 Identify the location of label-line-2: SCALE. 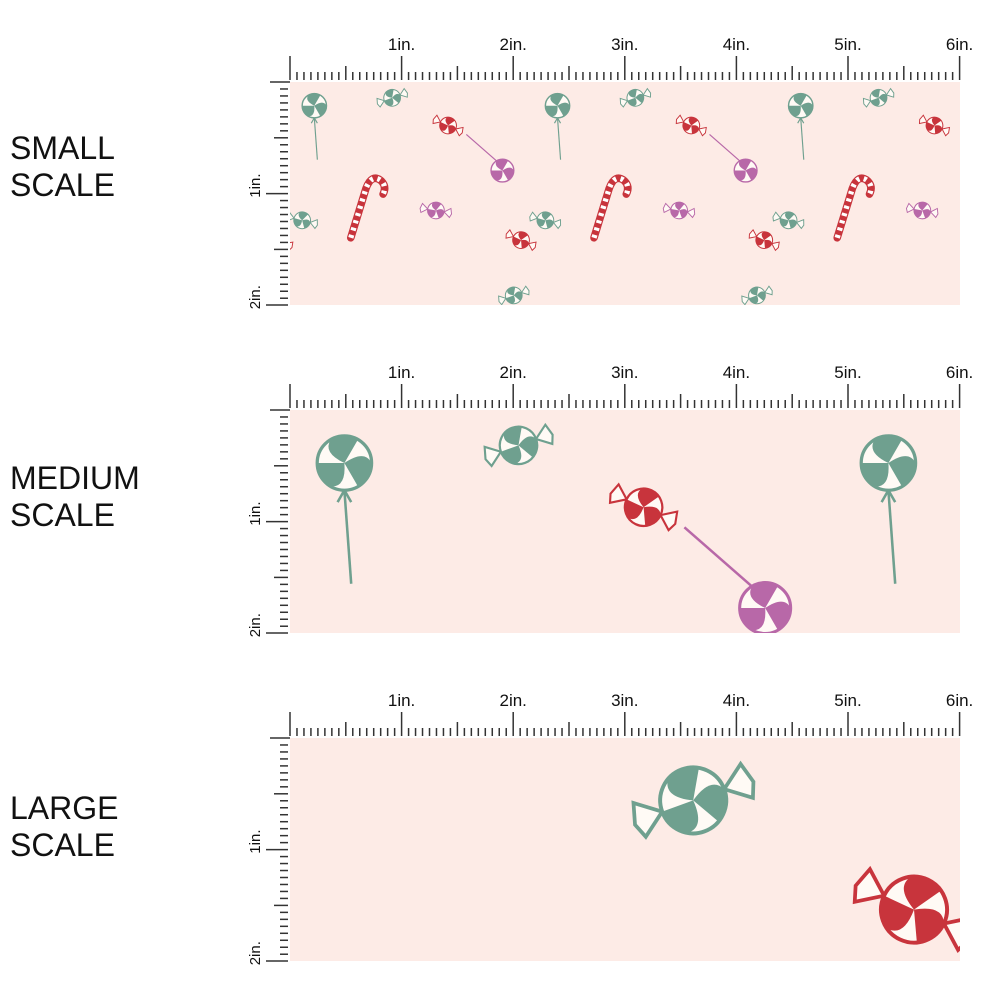
(62, 185).